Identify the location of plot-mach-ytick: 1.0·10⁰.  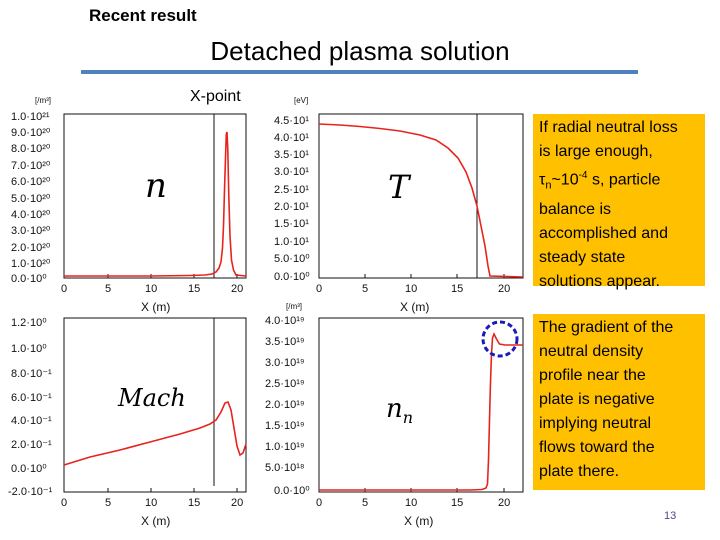
(29, 349).